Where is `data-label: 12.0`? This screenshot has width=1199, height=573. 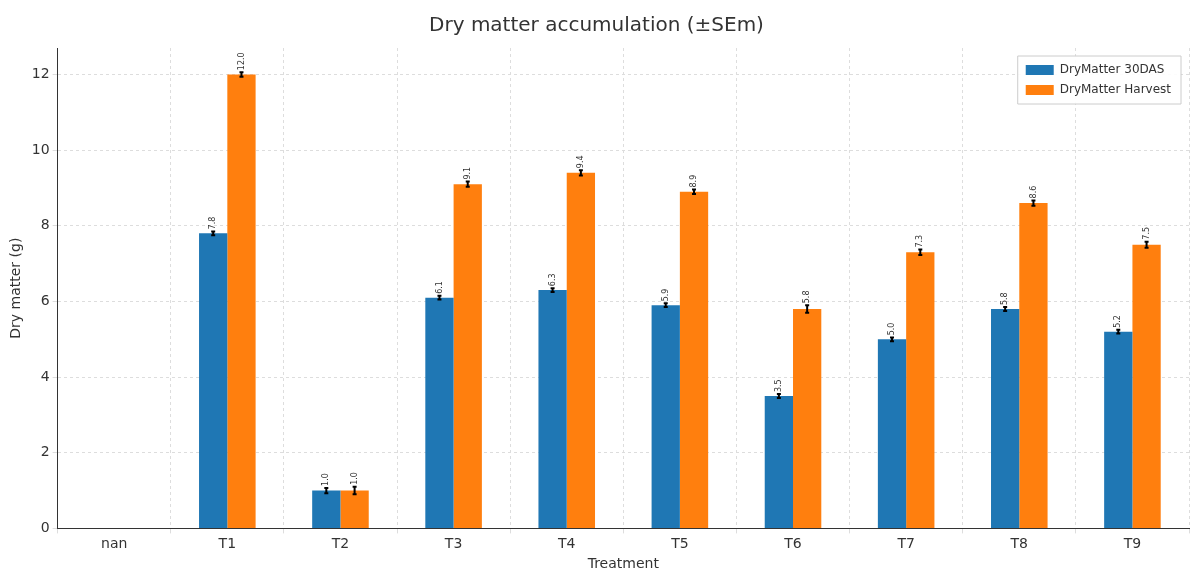
data-label: 12.0 is located at coordinates (241, 61).